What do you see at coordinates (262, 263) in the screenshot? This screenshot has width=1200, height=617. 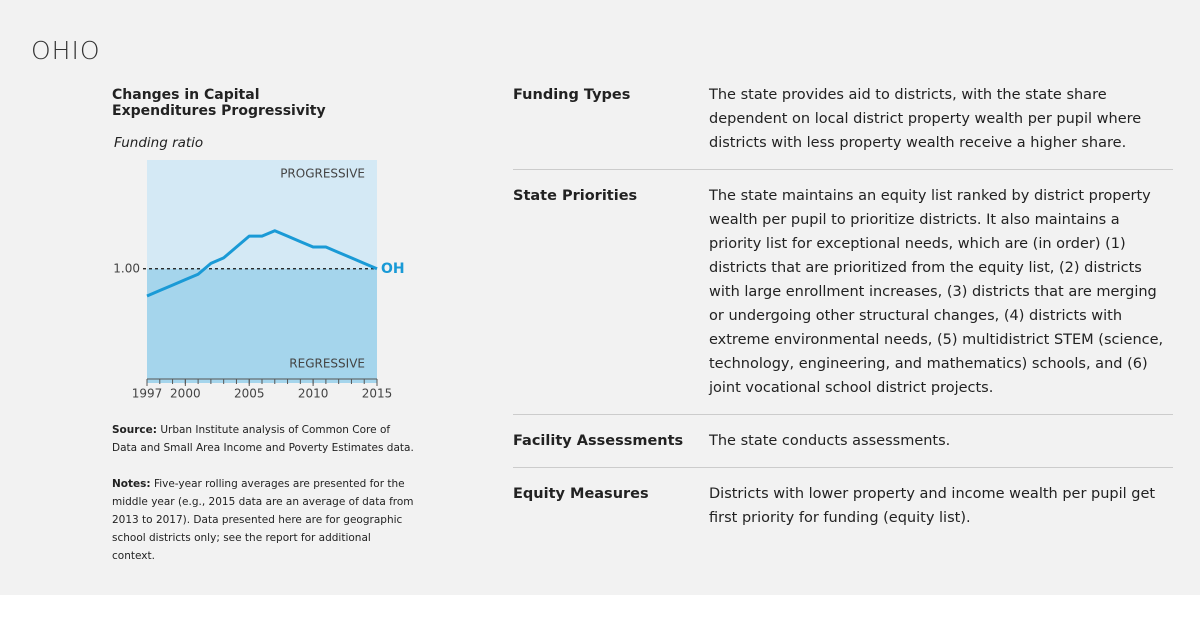 I see `line` at bounding box center [262, 263].